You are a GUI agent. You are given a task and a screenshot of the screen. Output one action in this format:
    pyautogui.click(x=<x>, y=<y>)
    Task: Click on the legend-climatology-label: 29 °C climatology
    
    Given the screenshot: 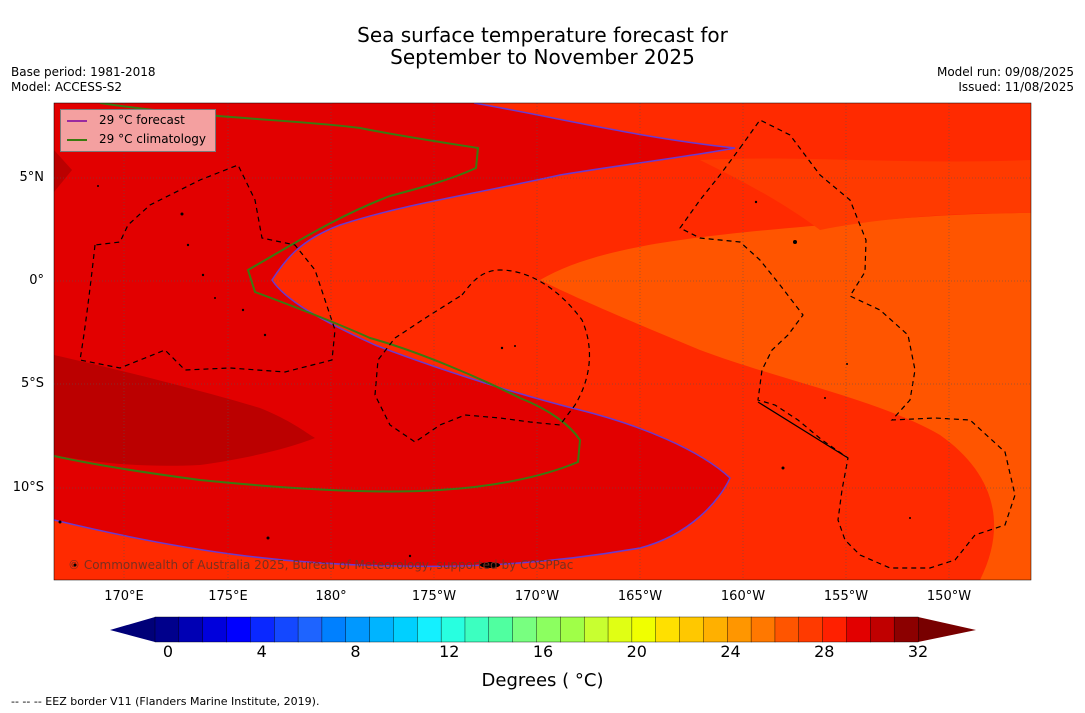 What is the action you would take?
    pyautogui.click(x=153, y=139)
    